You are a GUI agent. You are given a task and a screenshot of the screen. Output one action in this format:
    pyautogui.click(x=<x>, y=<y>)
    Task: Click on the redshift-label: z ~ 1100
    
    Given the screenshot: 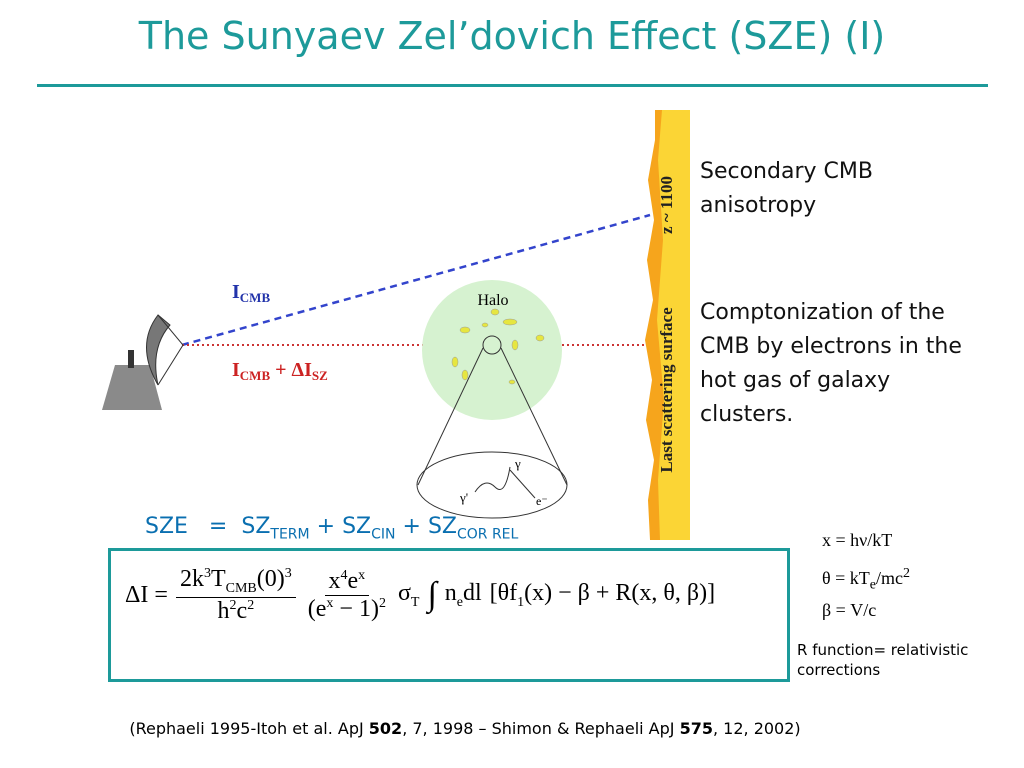 What is the action you would take?
    pyautogui.click(x=666, y=205)
    